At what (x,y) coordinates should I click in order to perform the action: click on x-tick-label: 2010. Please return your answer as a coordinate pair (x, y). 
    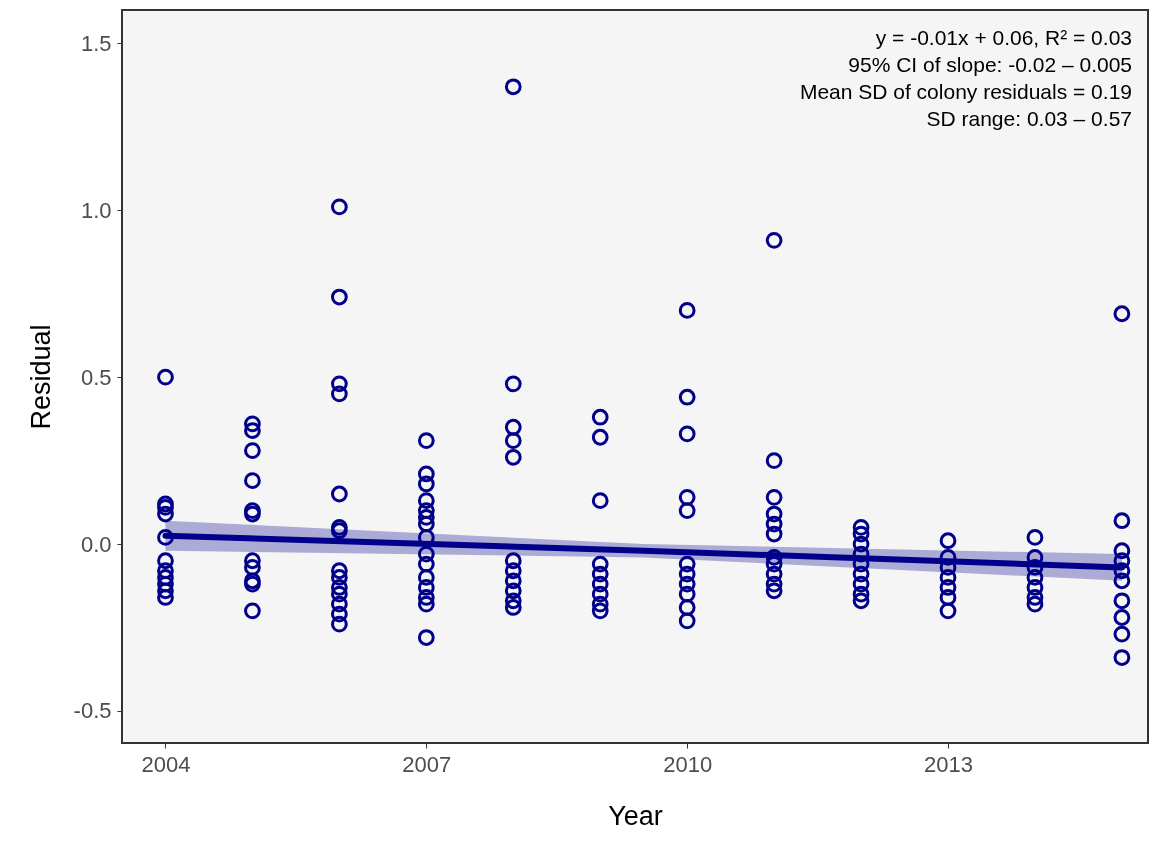
    Looking at the image, I should click on (688, 764).